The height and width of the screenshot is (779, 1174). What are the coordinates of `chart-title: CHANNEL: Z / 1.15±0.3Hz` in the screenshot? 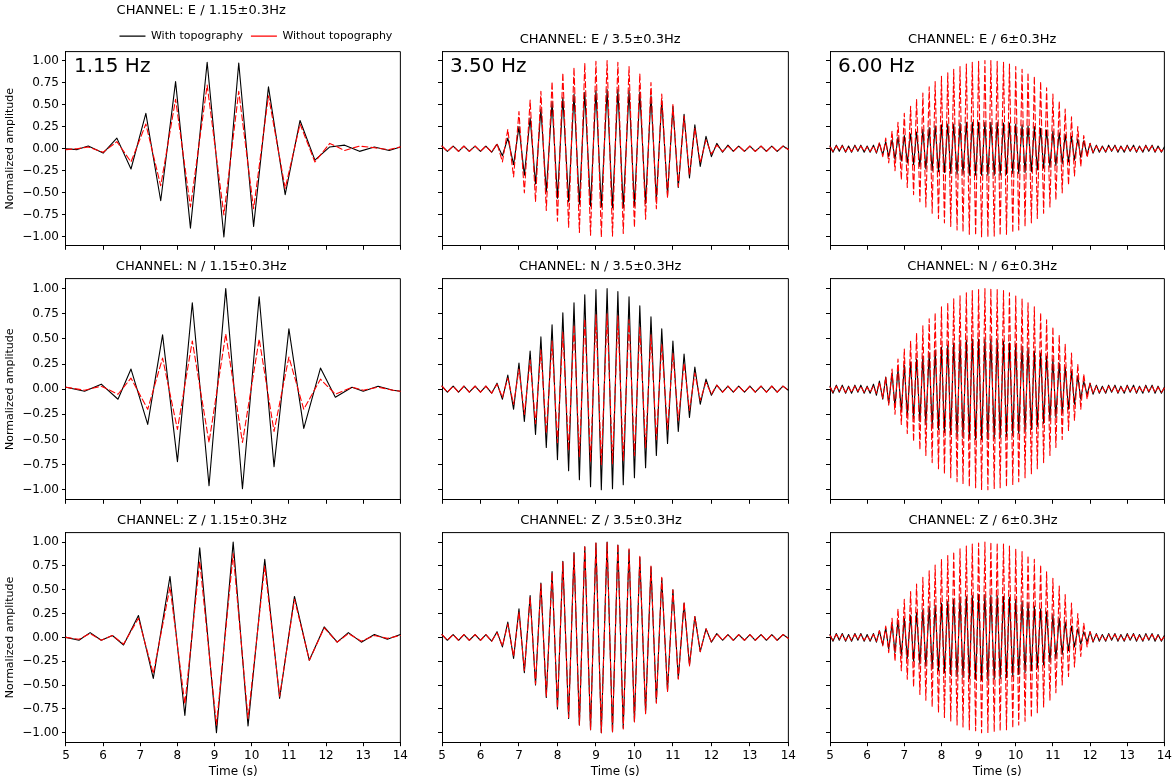 It's located at (202, 520).